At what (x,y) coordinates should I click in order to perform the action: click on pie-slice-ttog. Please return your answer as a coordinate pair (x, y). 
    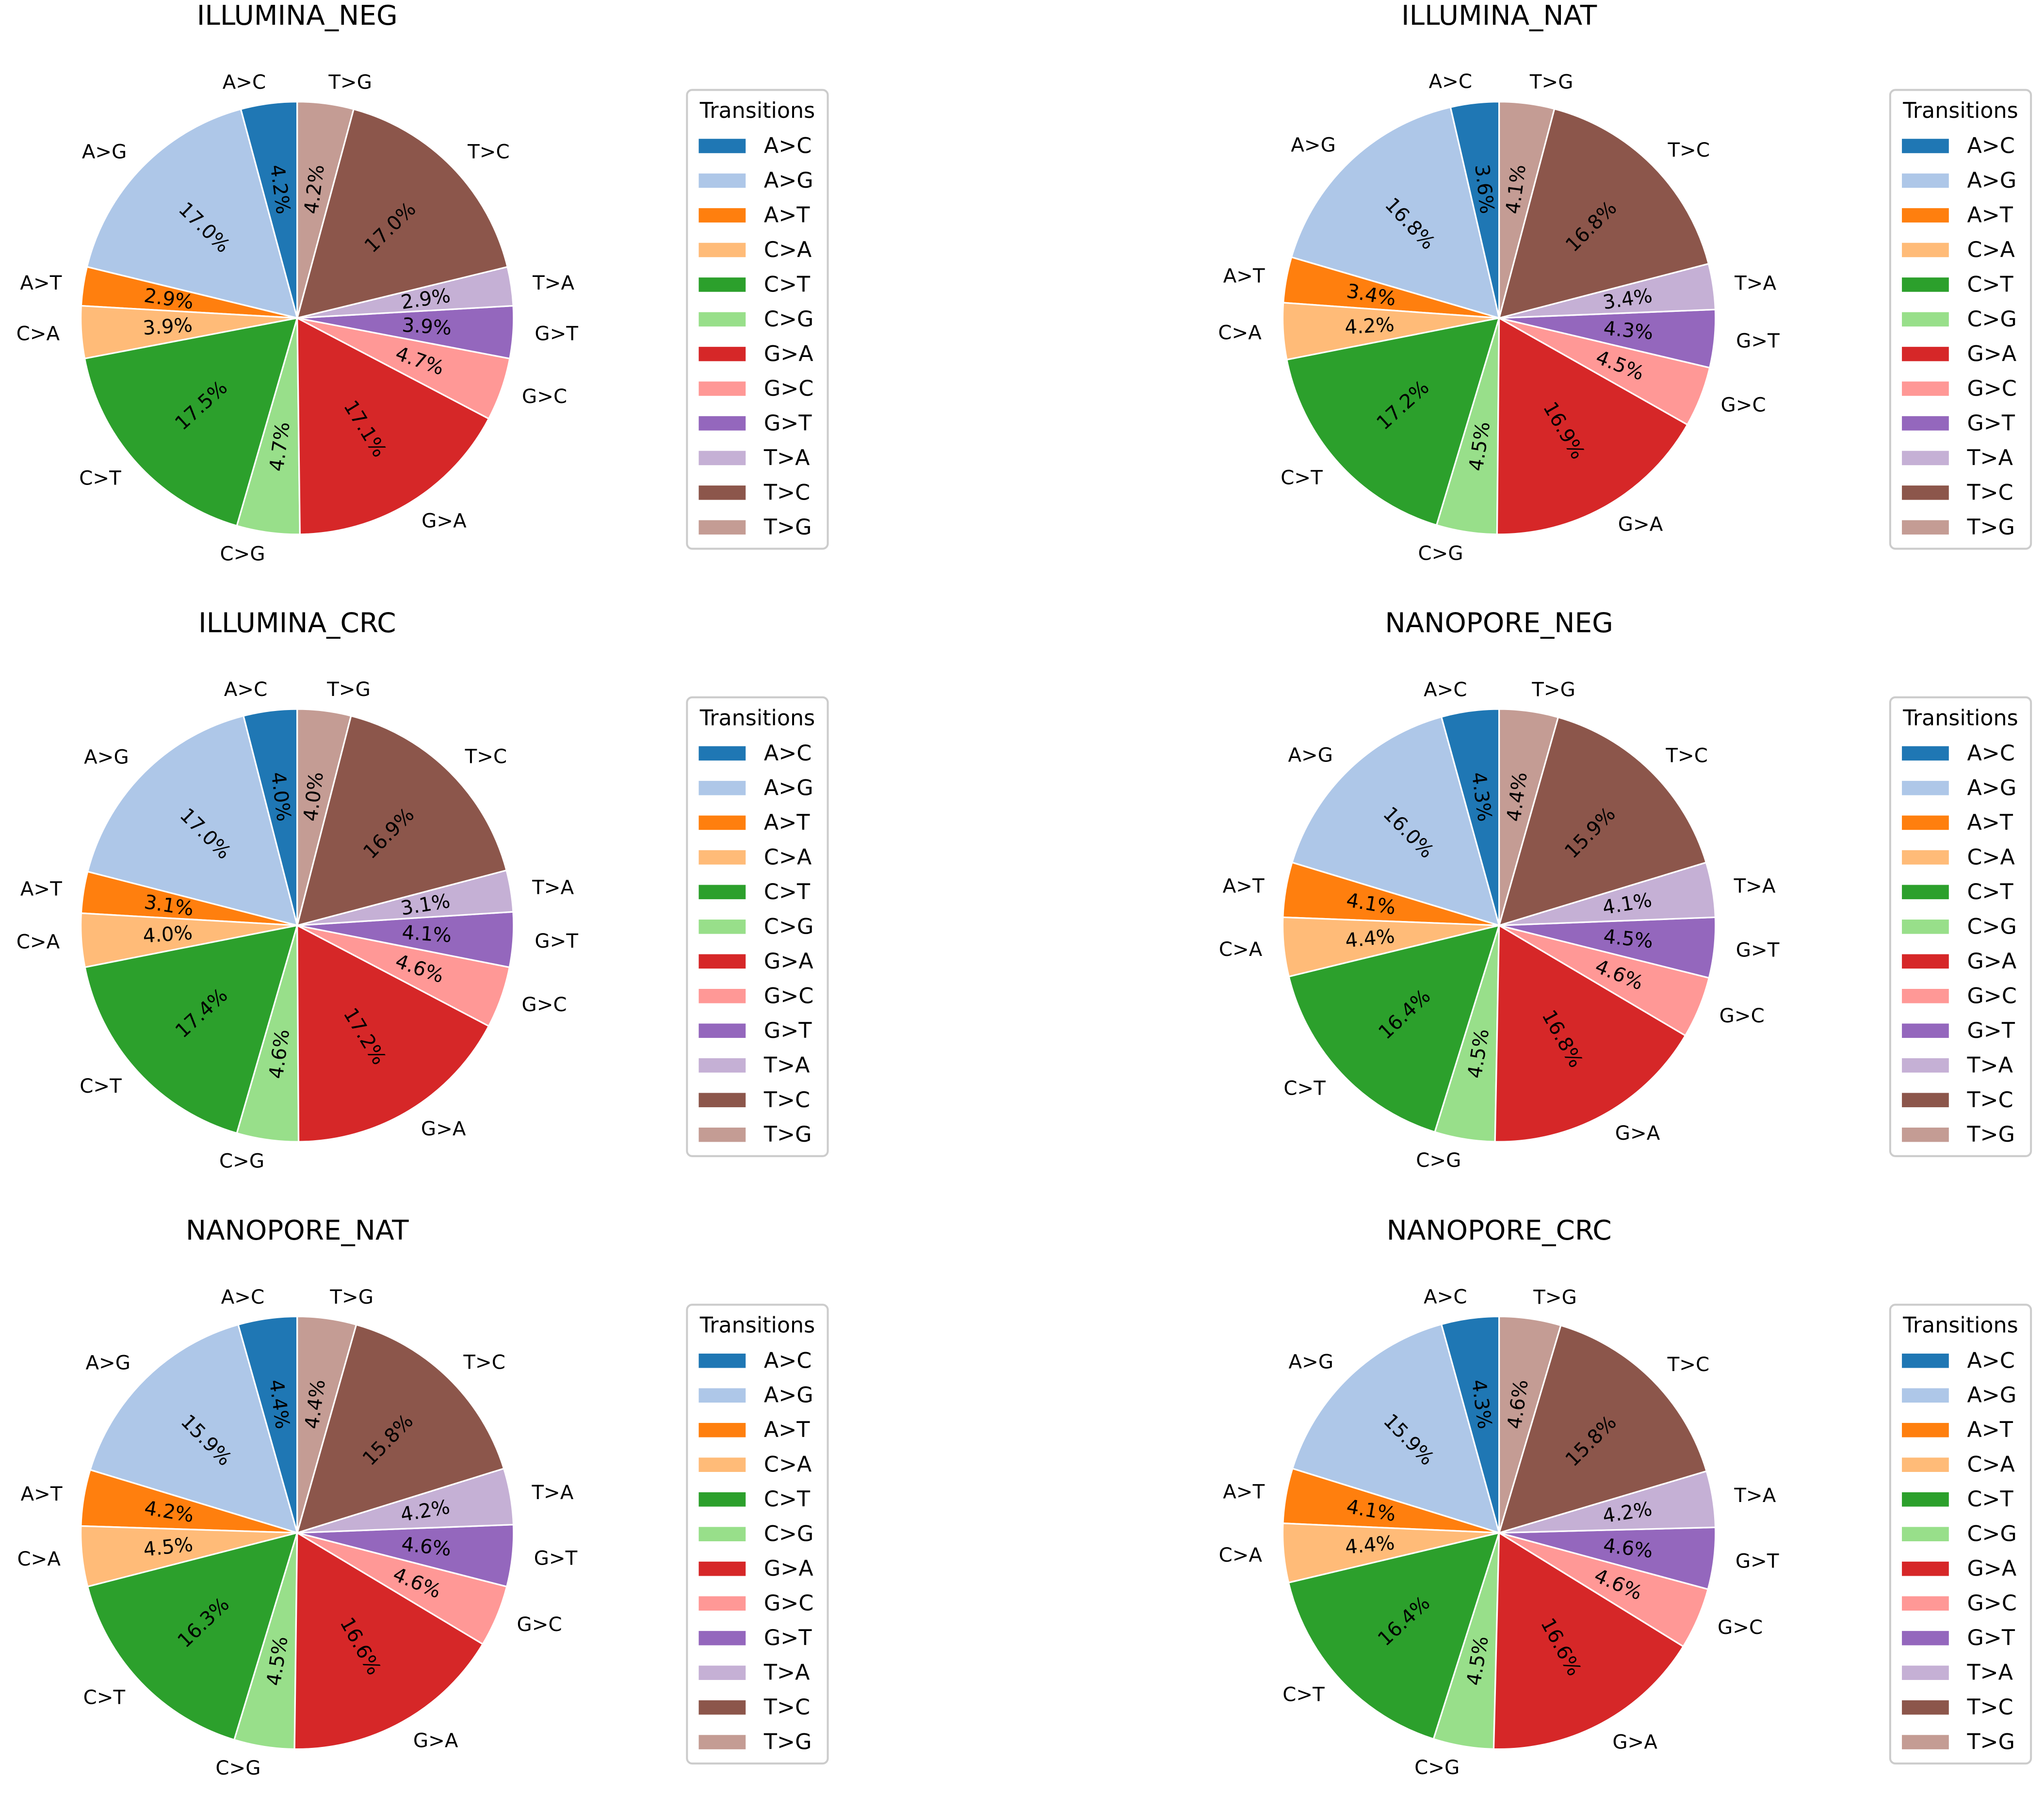
    Looking at the image, I should click on (1530, 1425).